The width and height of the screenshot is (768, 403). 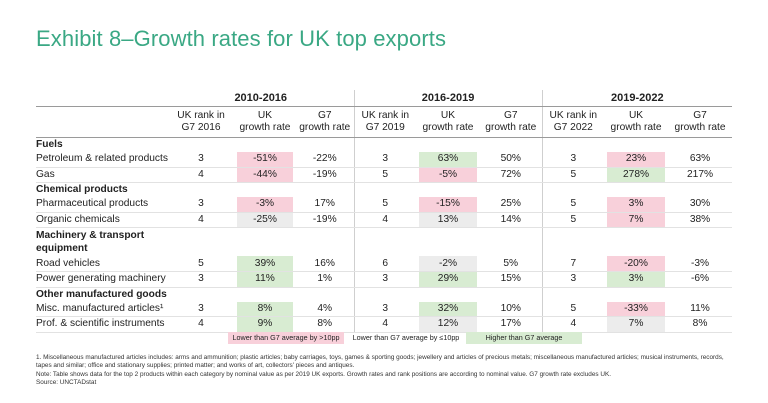 I want to click on table-cell: 30%, so click(x=700, y=205).